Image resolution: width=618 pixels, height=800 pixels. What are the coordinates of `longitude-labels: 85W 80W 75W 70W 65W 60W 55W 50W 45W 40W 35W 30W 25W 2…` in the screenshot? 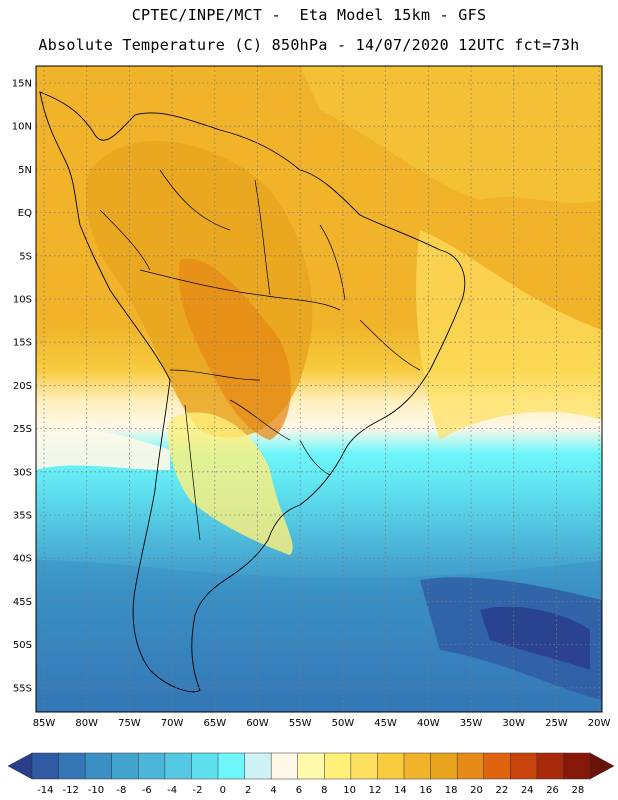 It's located at (322, 723).